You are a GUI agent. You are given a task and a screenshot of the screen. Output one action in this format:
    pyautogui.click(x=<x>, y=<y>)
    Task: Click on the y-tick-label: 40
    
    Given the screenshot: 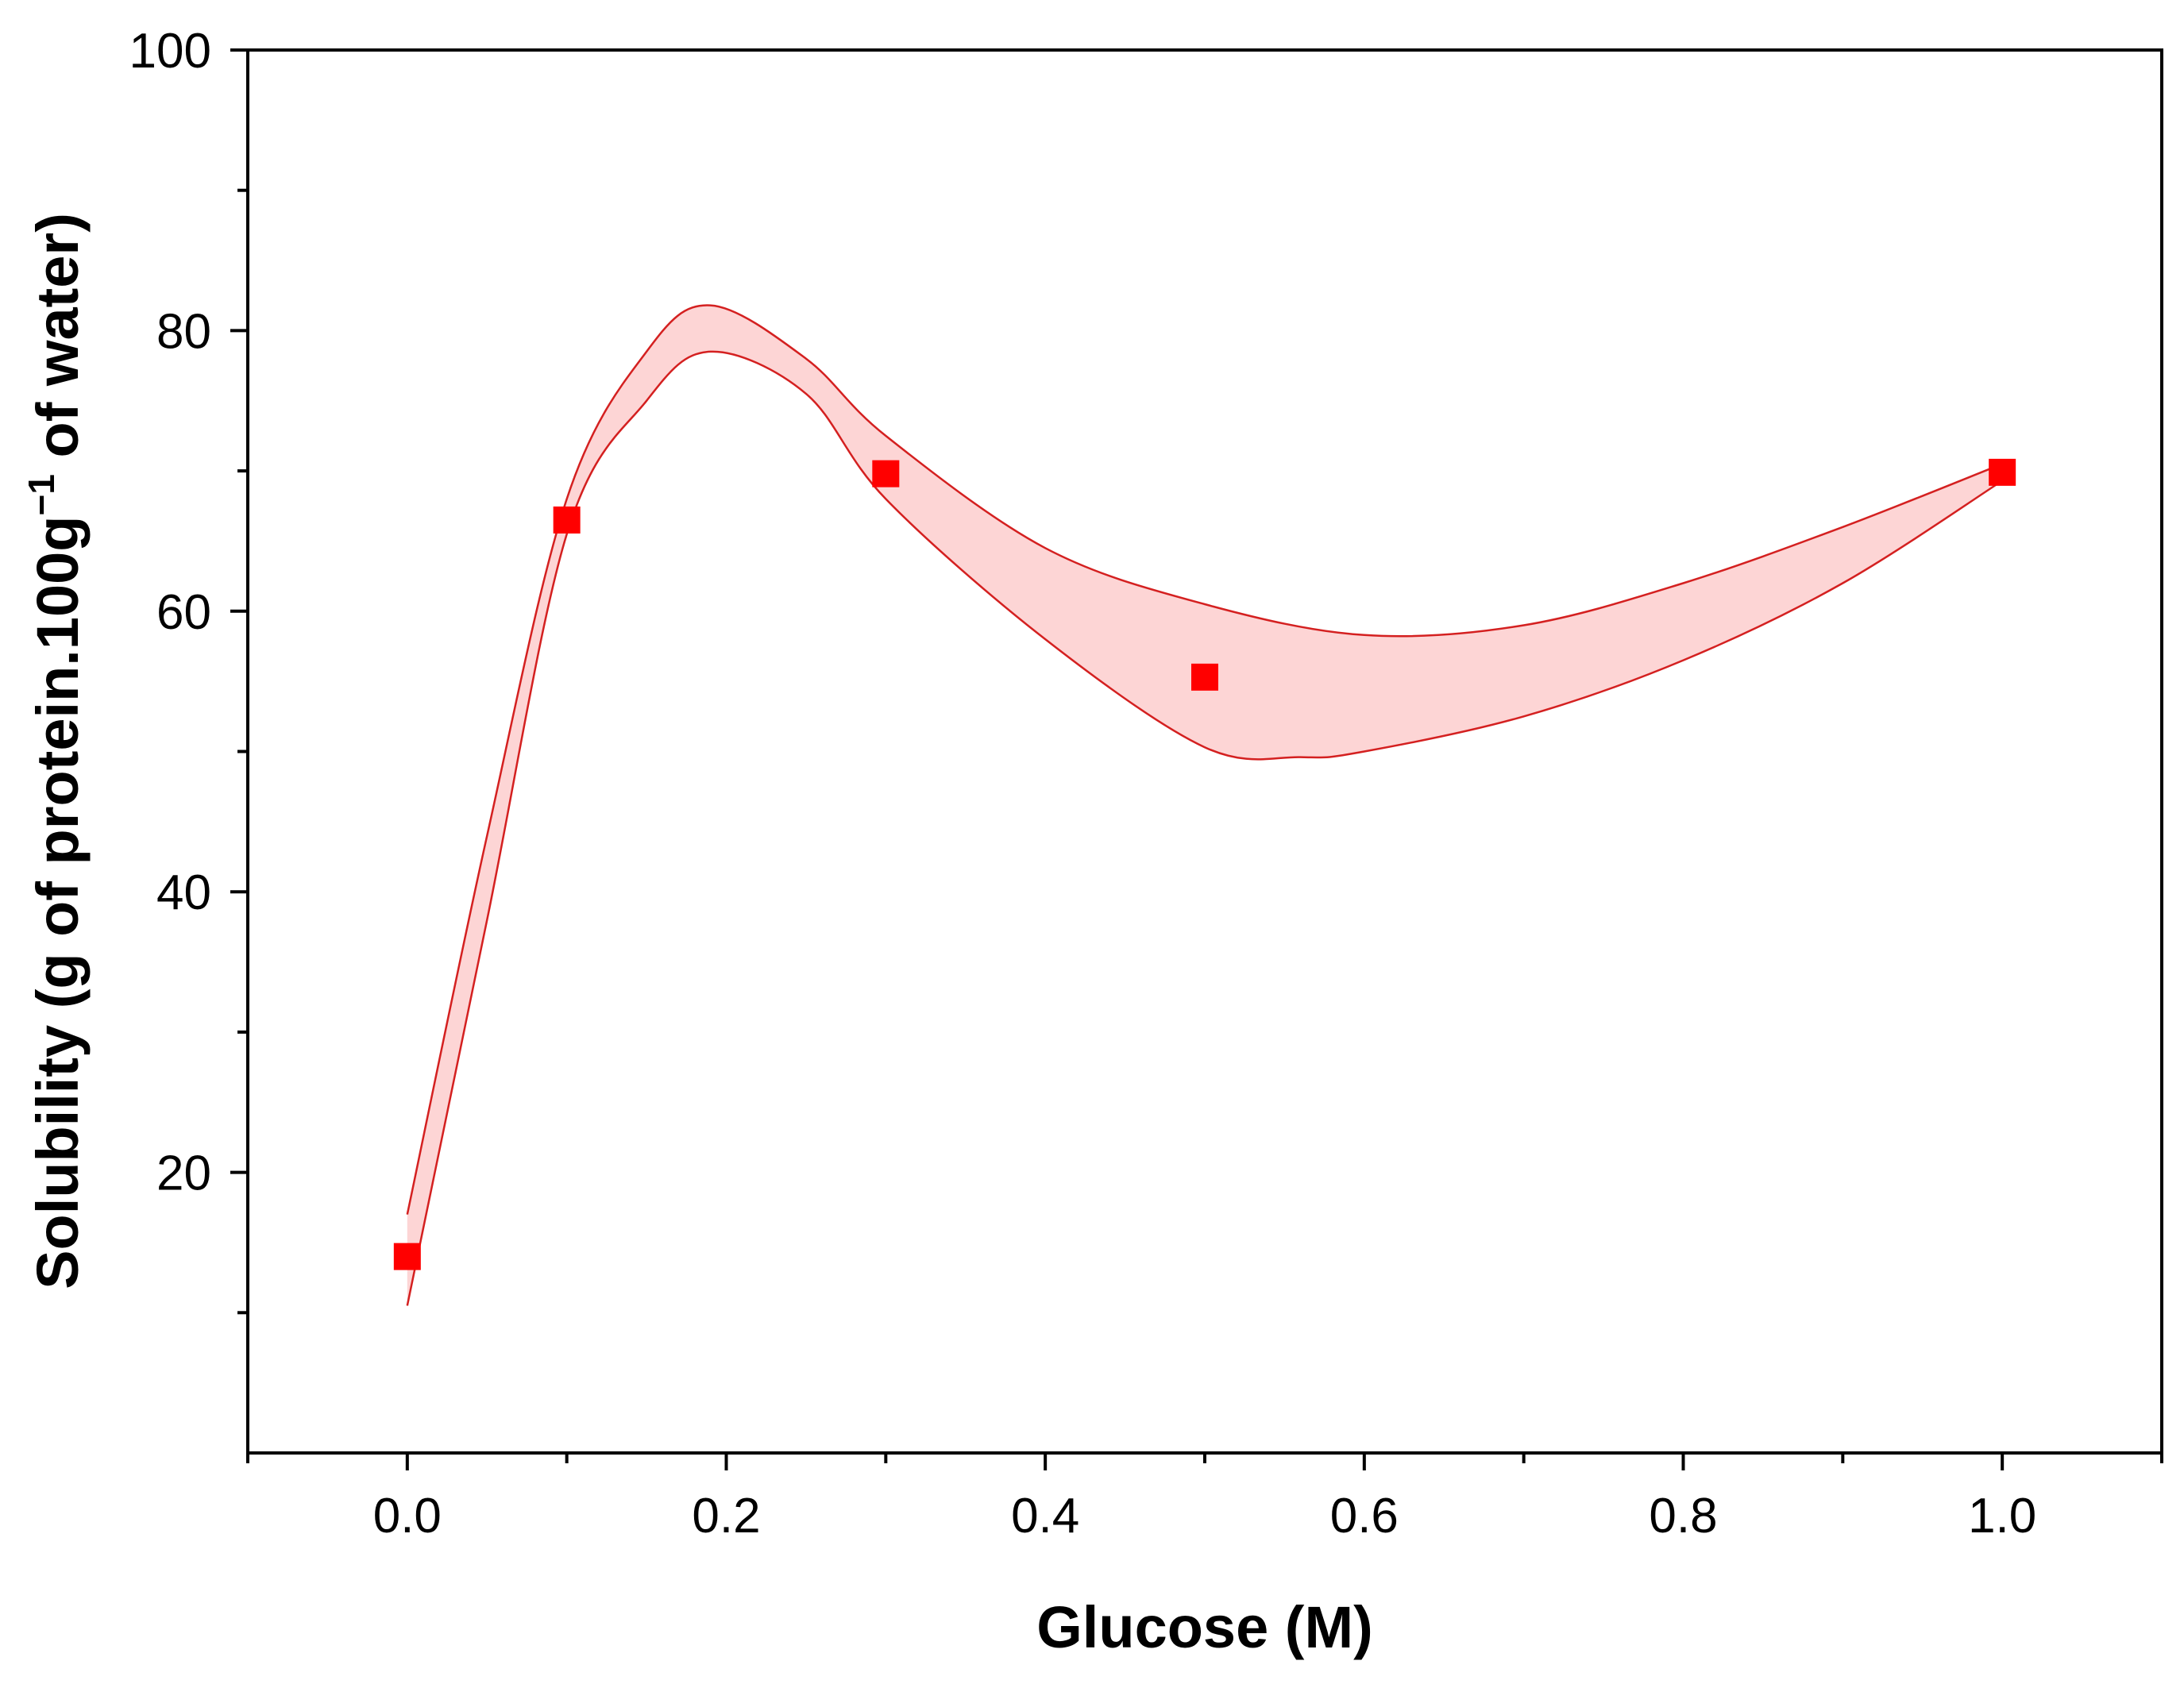 What is the action you would take?
    pyautogui.click(x=183, y=892)
    